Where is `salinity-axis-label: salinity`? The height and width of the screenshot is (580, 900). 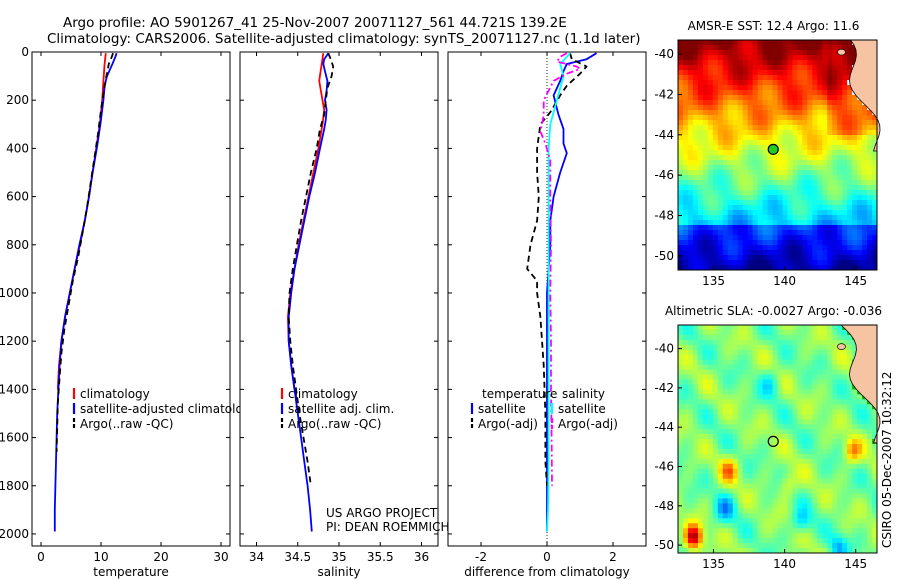 salinity-axis-label: salinity is located at coordinates (338, 572).